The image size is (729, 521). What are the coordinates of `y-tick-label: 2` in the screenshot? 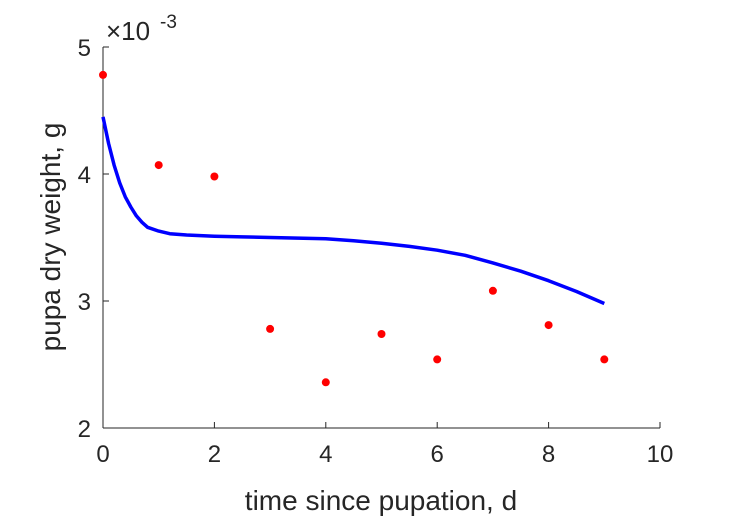 It's located at (84, 429).